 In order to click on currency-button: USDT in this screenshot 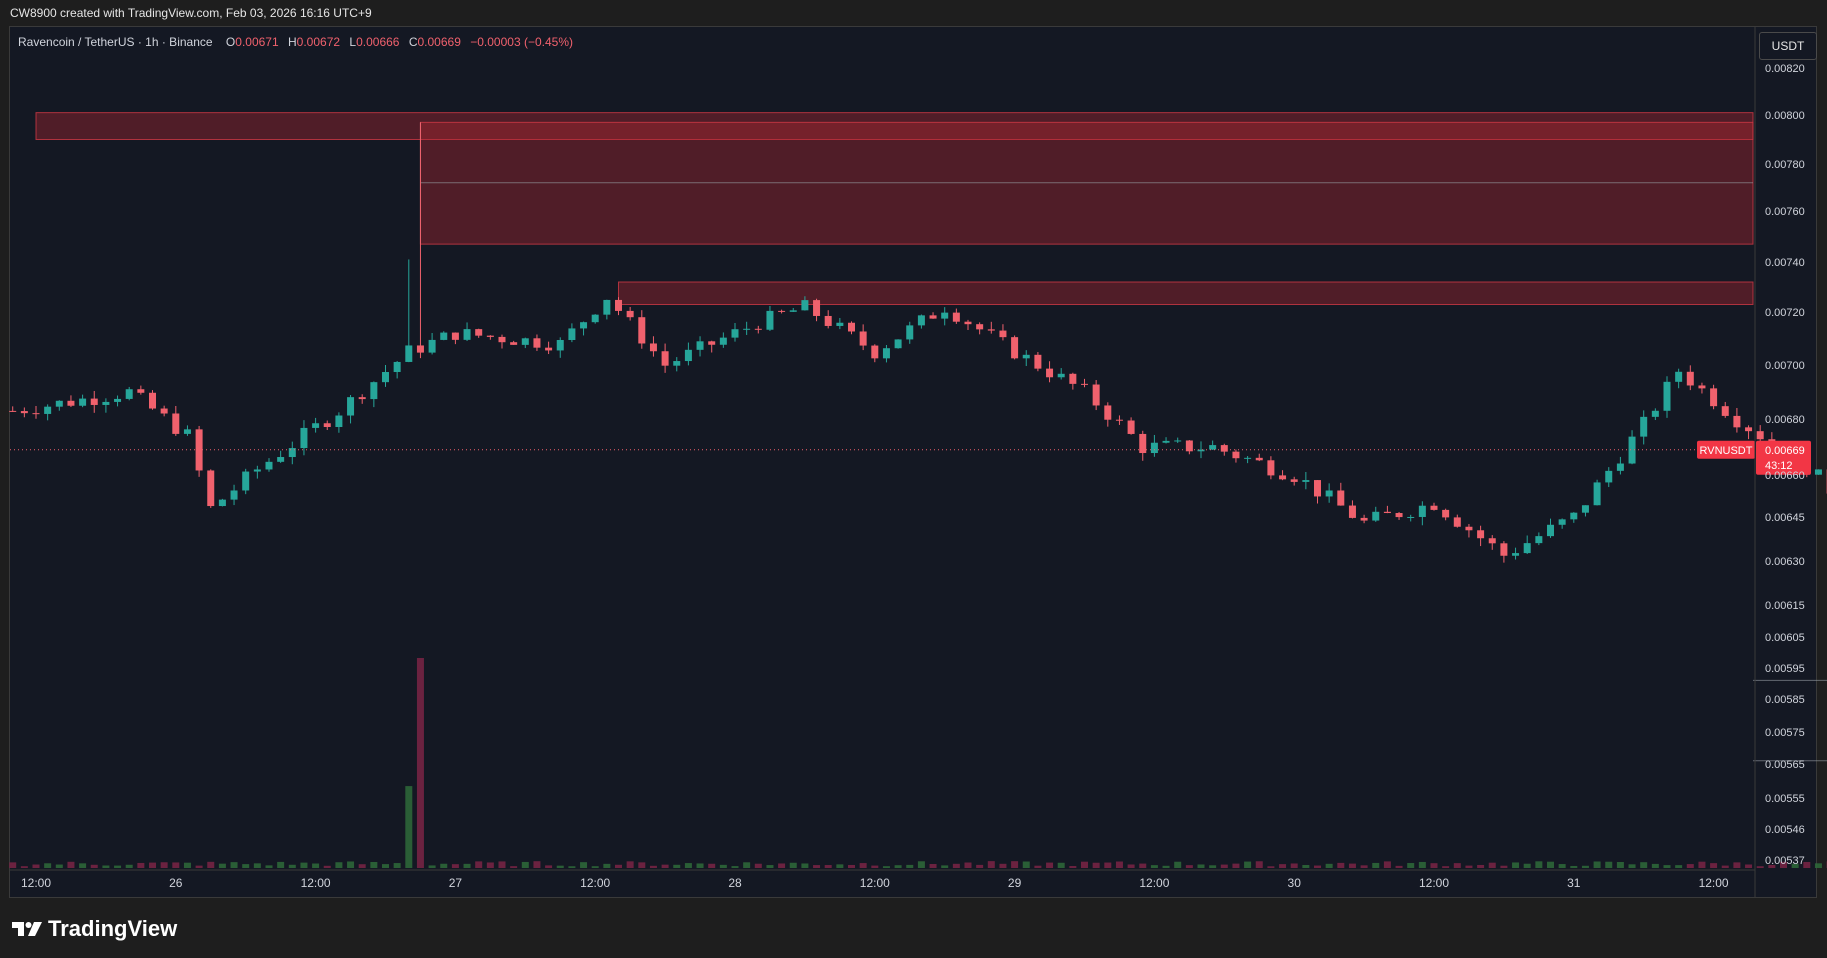, I will do `click(1788, 46)`.